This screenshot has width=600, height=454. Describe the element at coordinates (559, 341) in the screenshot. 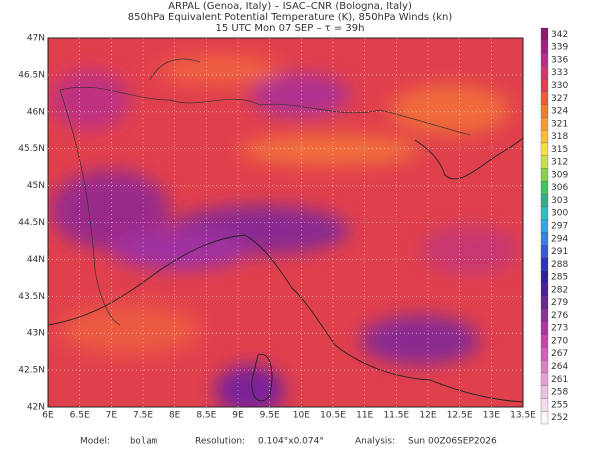

I see `colorbar-label: 270` at that location.